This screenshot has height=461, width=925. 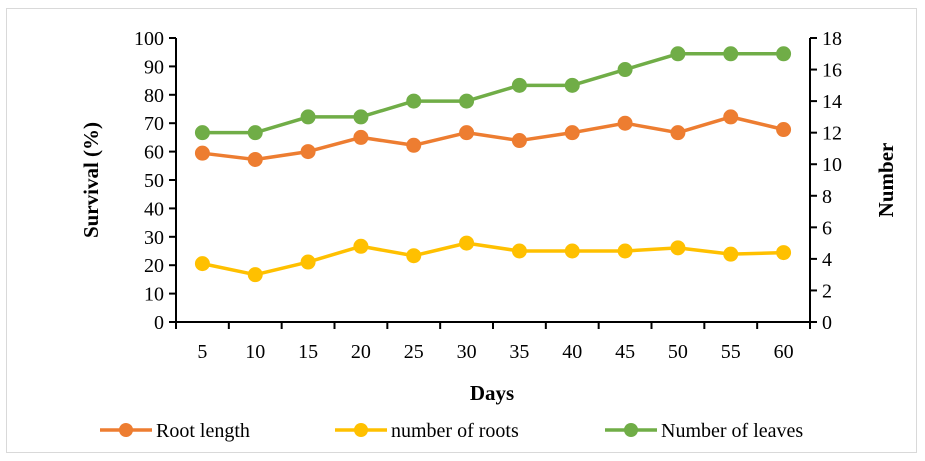 What do you see at coordinates (886, 180) in the screenshot?
I see `y-axis-title-right: Number` at bounding box center [886, 180].